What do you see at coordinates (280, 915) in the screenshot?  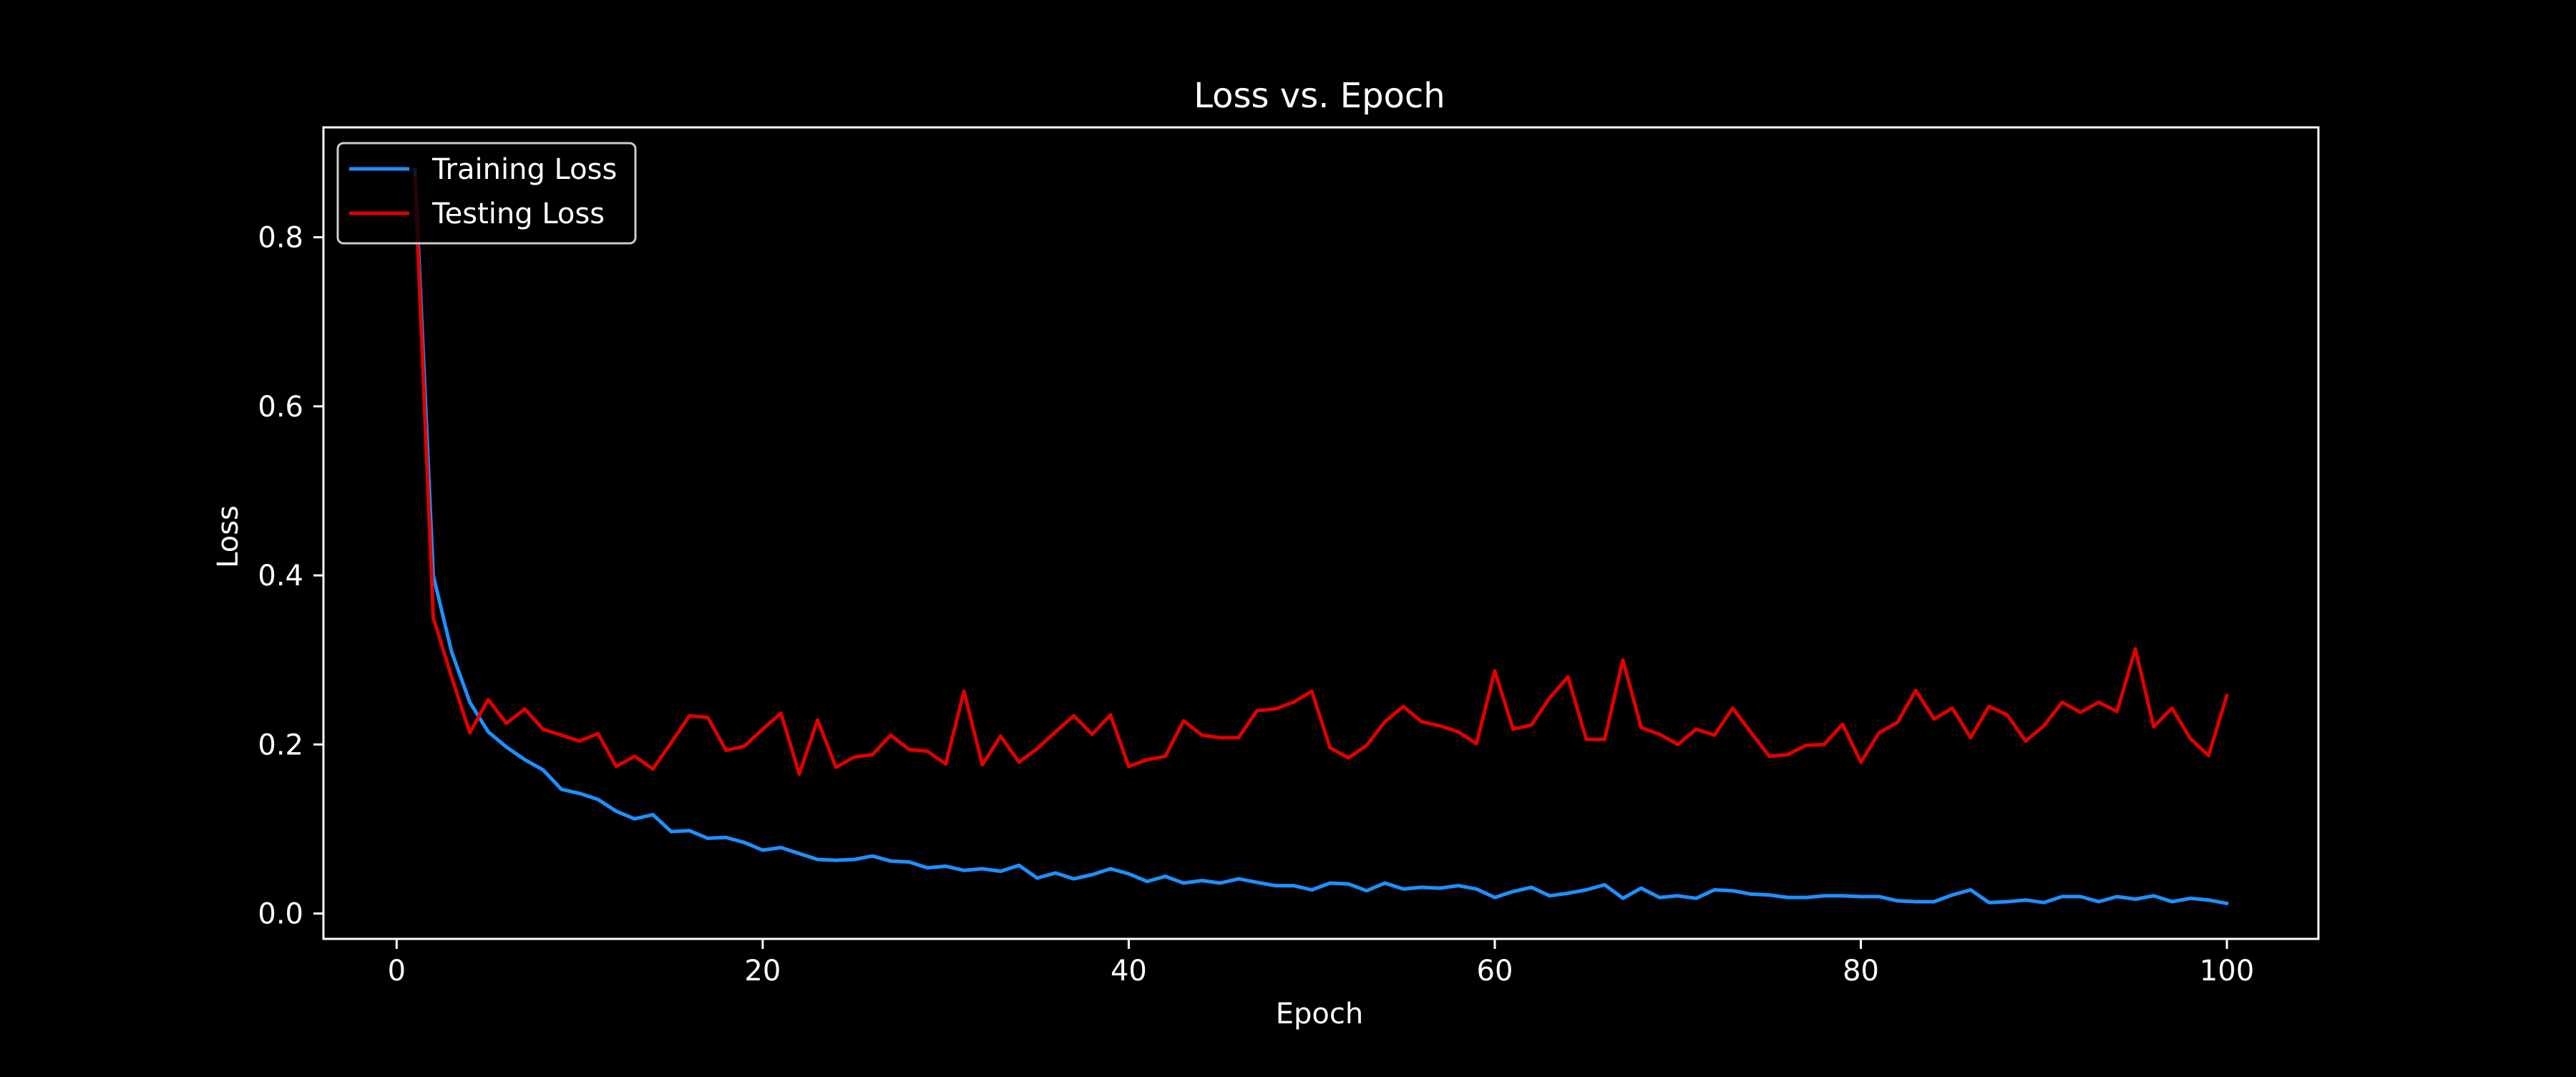 I see `y-tick-label: 0.0` at bounding box center [280, 915].